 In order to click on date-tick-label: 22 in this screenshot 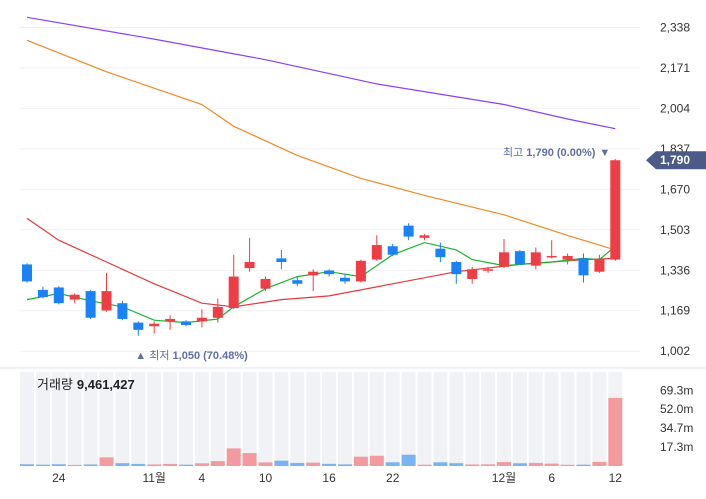, I will do `click(393, 478)`.